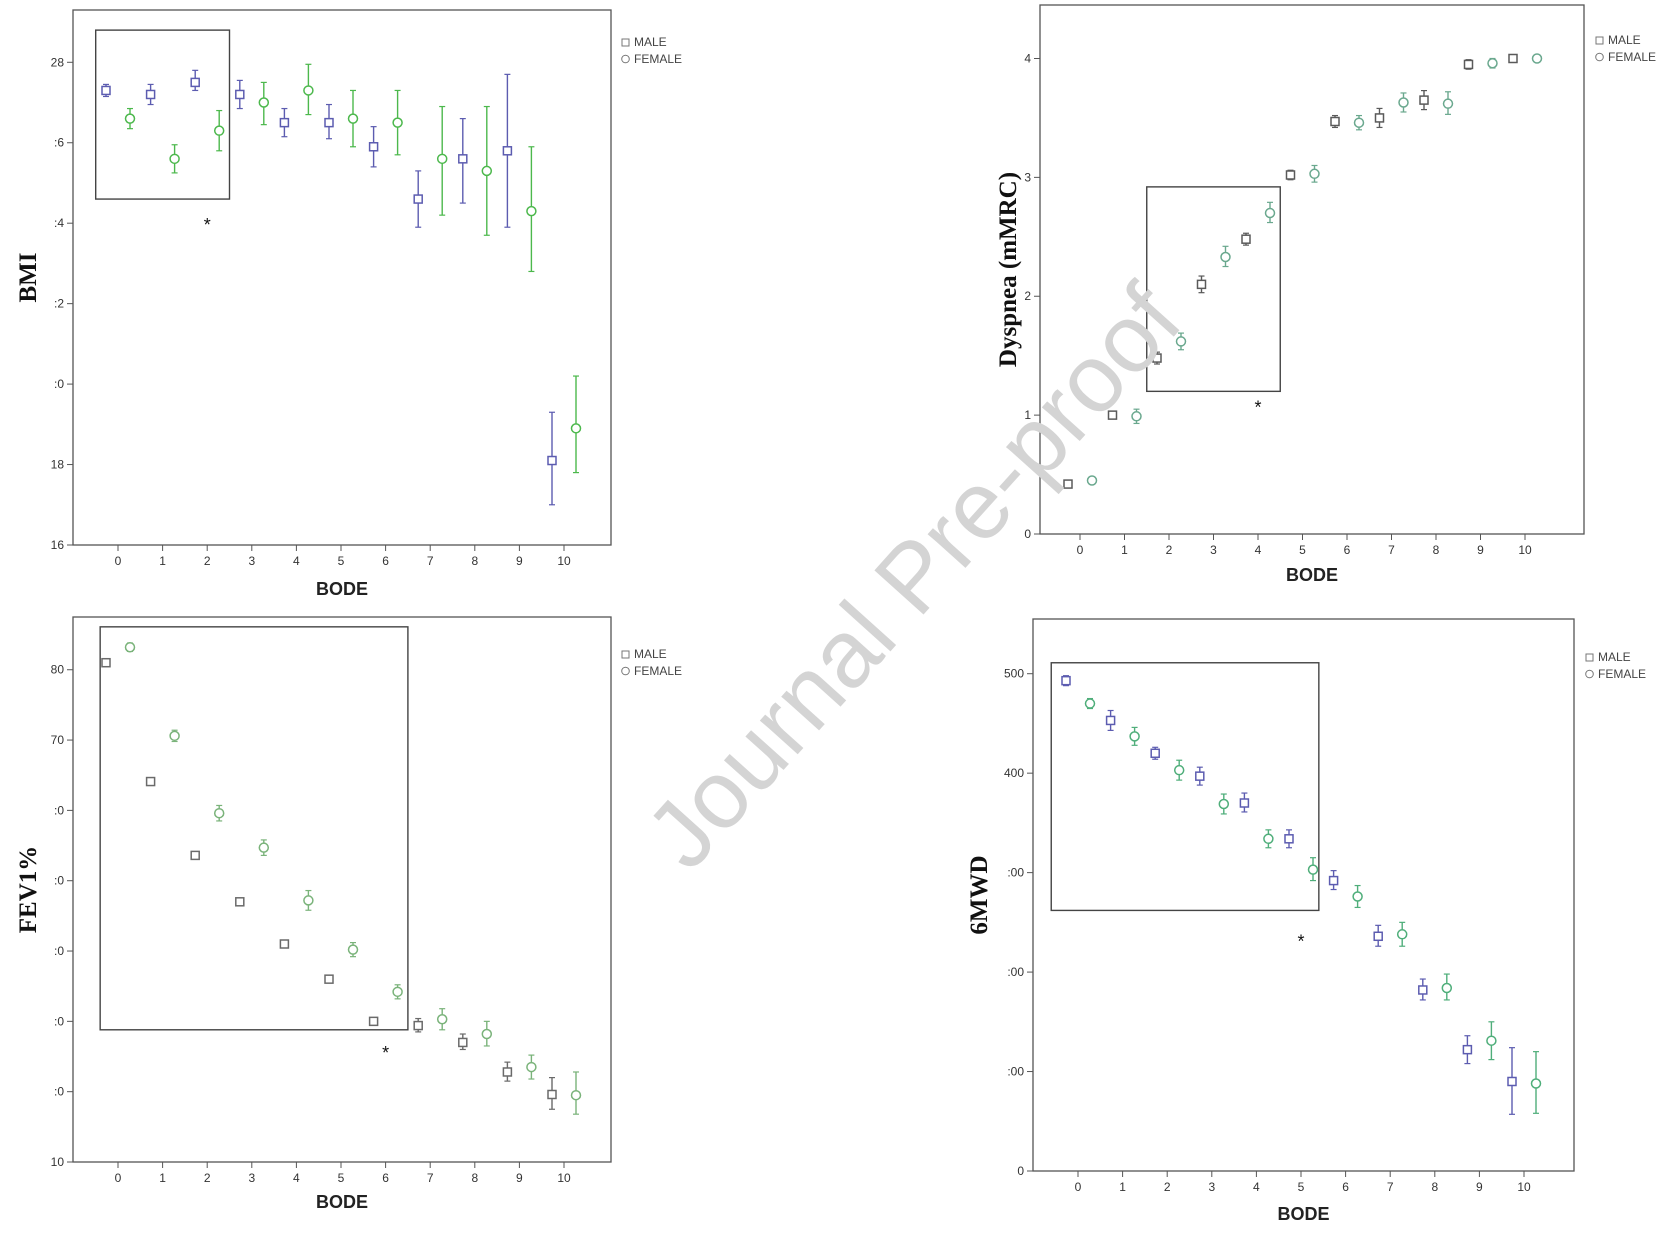  I want to click on x-tick-label: 6, so click(385, 561).